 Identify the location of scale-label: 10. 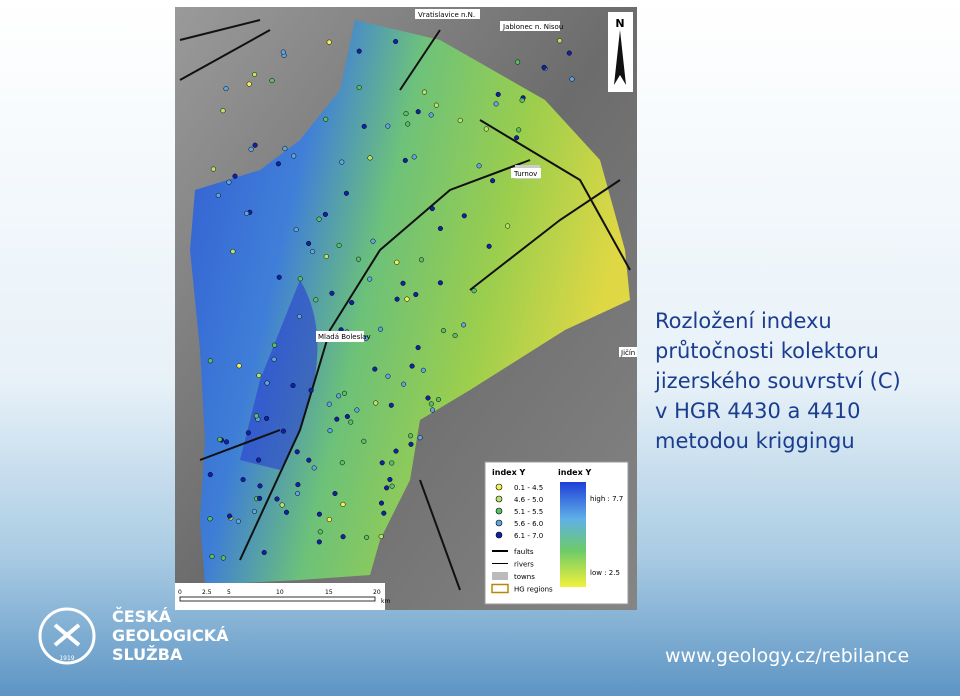
(280, 592).